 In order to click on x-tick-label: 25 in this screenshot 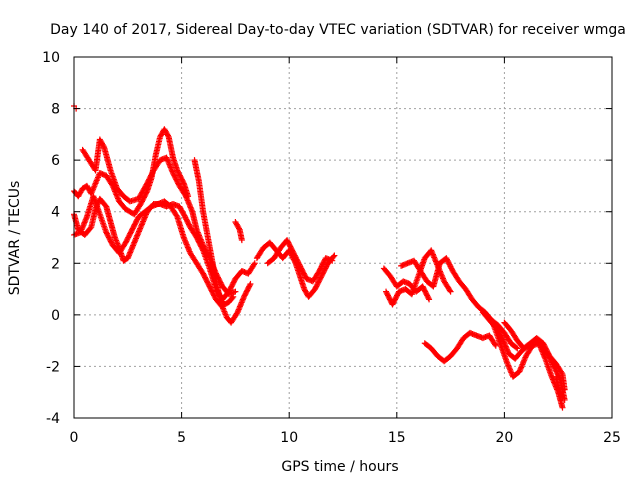, I will do `click(612, 438)`.